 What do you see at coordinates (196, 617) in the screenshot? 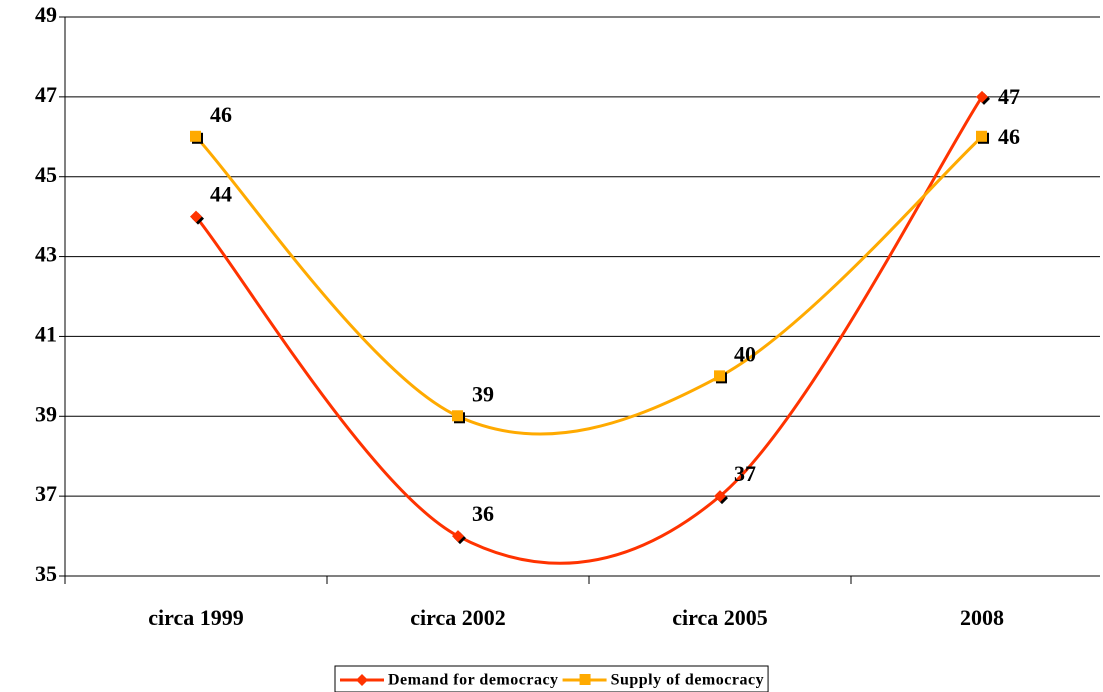
I see `x-tick-label: circa 1999` at bounding box center [196, 617].